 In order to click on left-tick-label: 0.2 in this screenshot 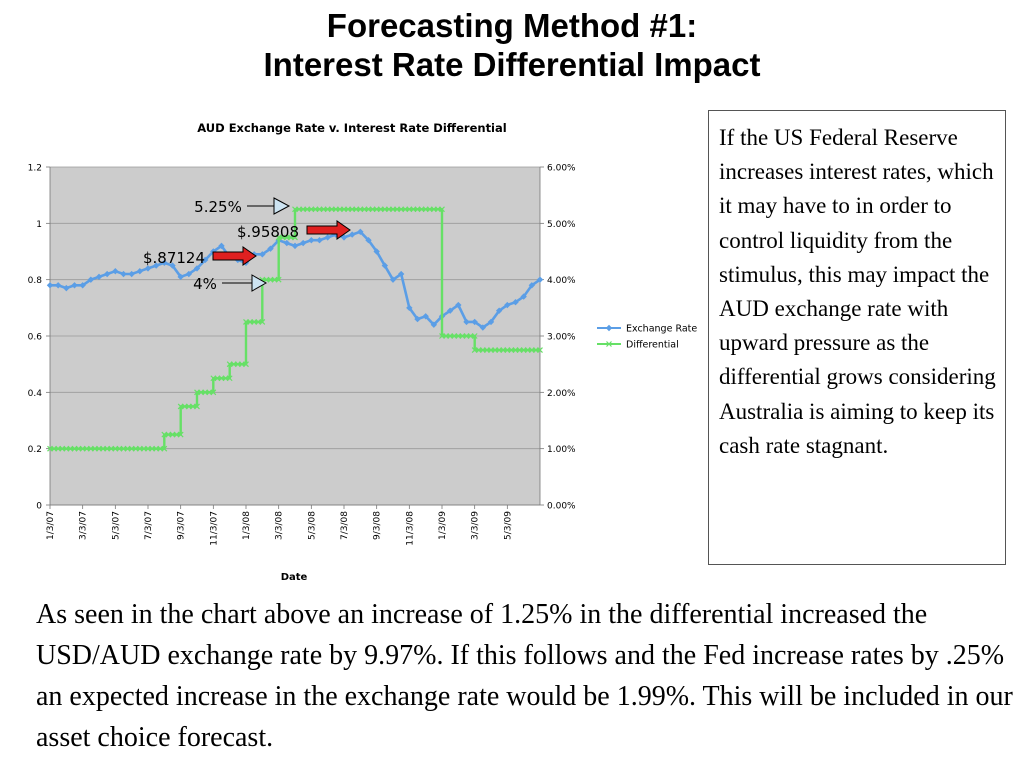, I will do `click(35, 450)`.